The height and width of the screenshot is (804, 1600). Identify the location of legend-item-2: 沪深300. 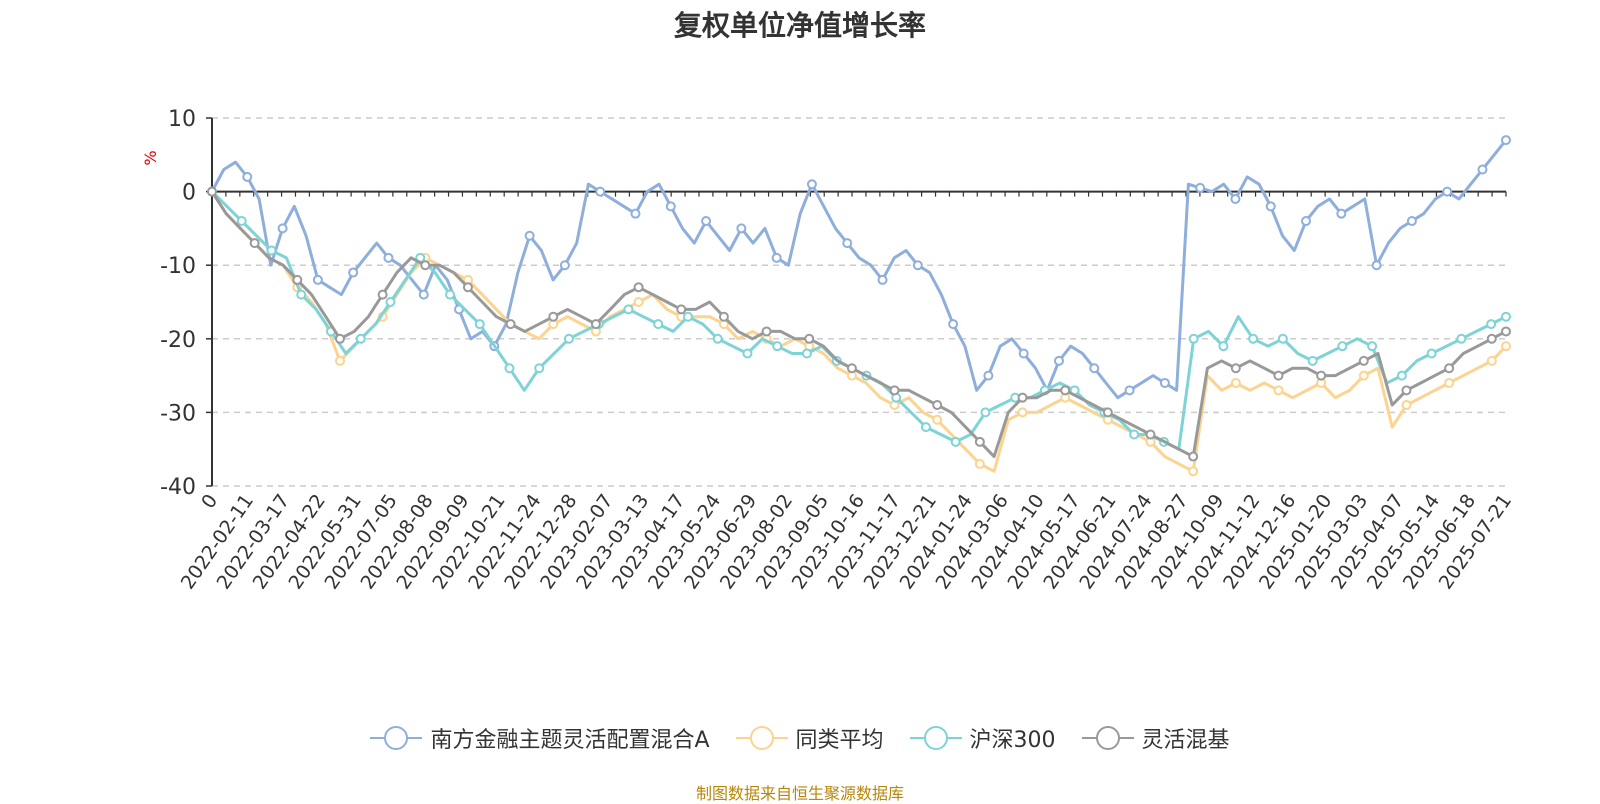
(982, 738).